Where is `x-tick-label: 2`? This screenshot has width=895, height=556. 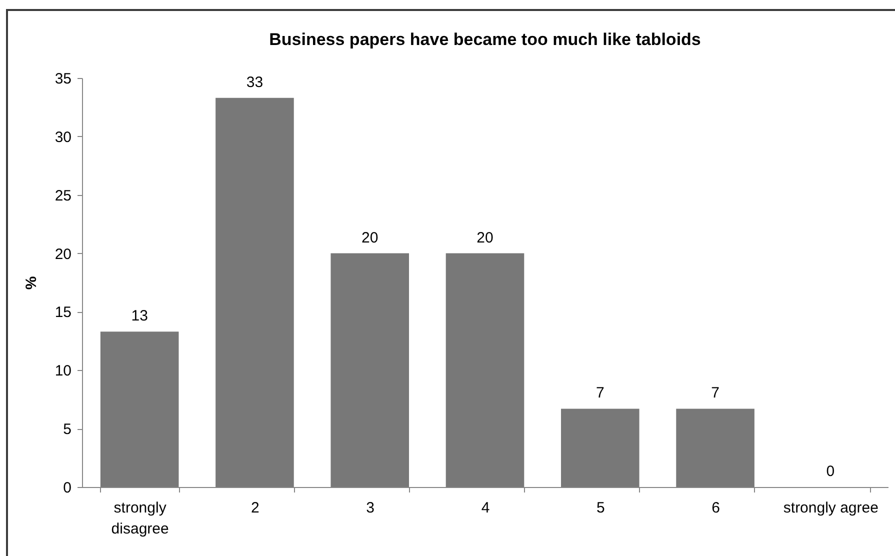
x-tick-label: 2 is located at coordinates (255, 508).